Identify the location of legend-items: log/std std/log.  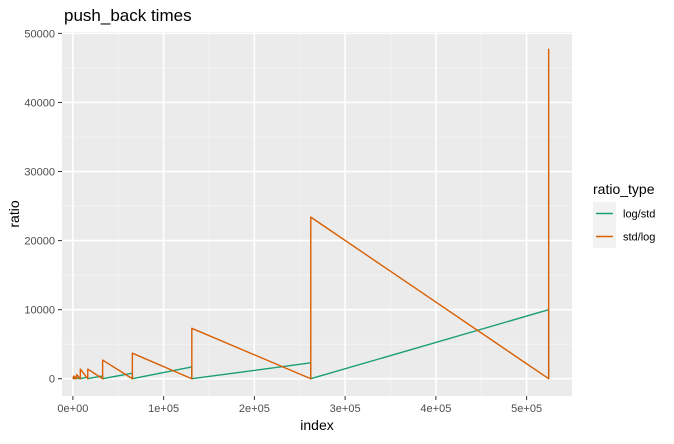
(624, 225).